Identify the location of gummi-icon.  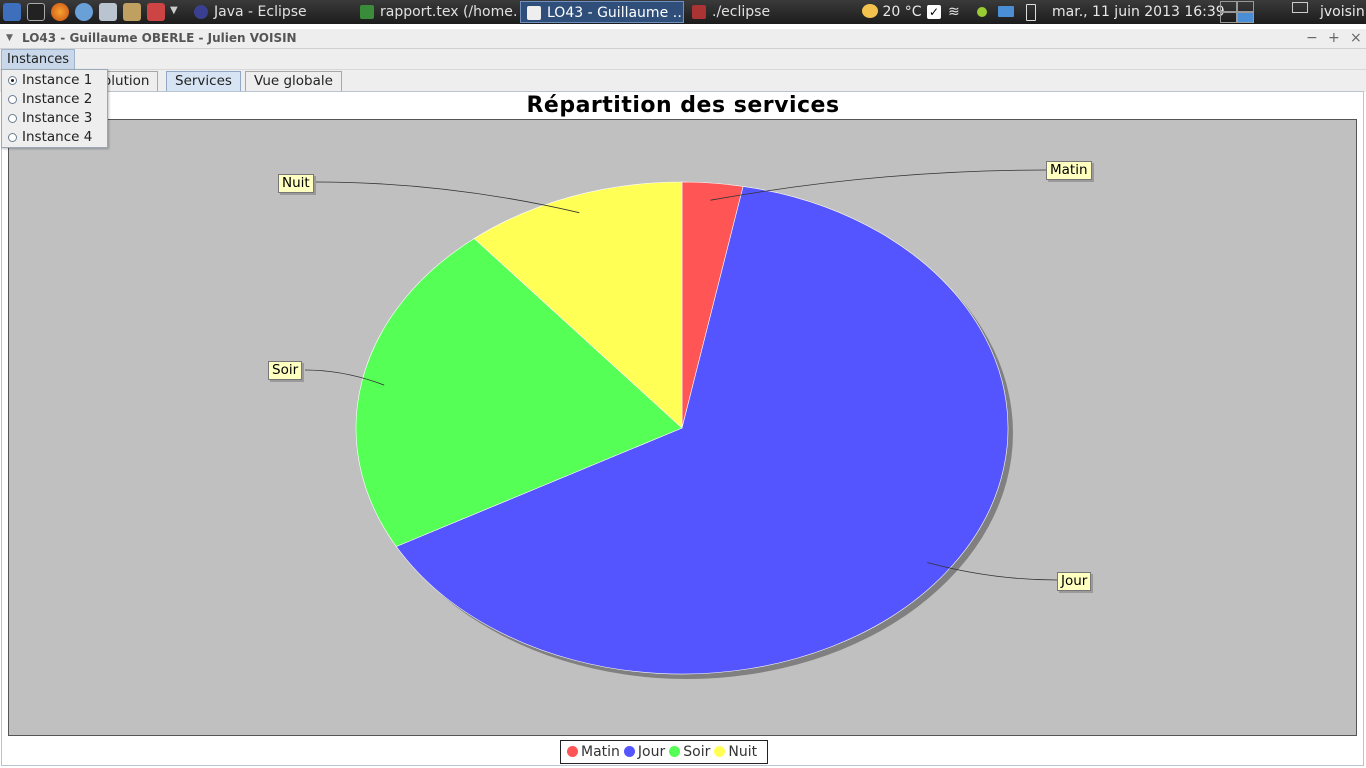
(367, 12).